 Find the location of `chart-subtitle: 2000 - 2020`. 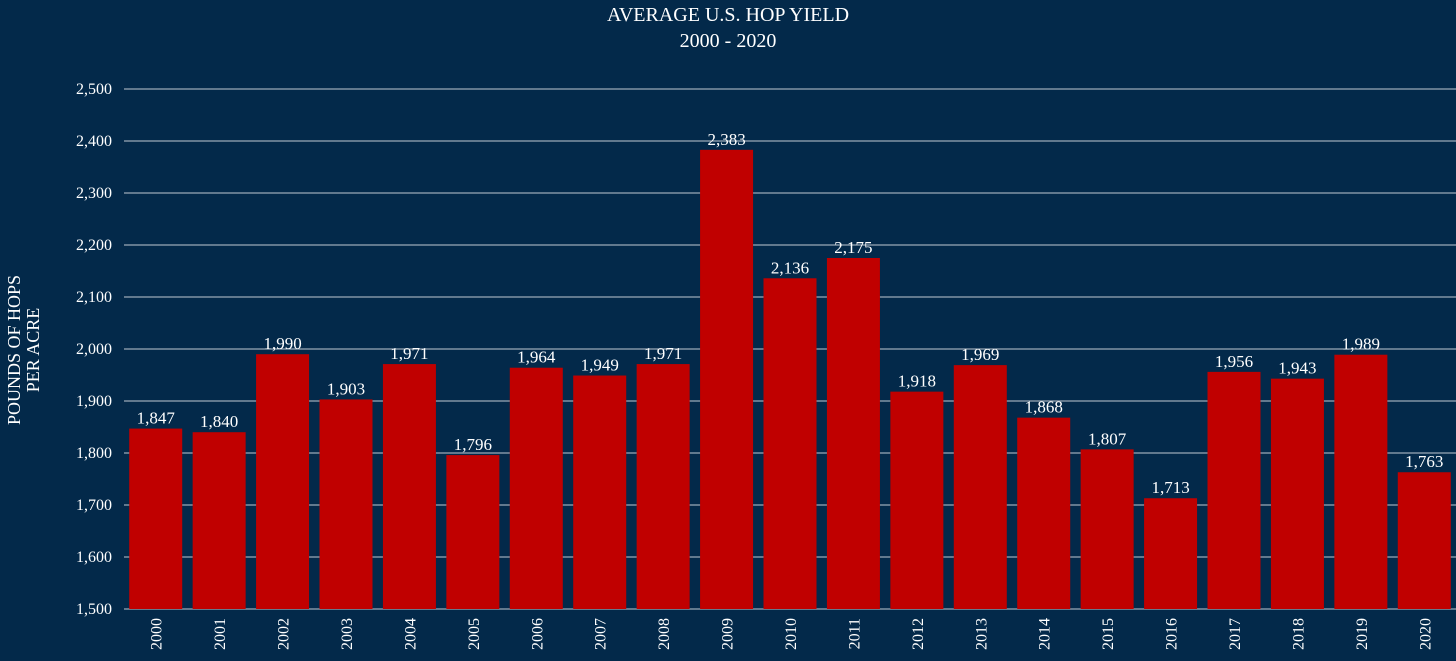

chart-subtitle: 2000 - 2020 is located at coordinates (728, 41).